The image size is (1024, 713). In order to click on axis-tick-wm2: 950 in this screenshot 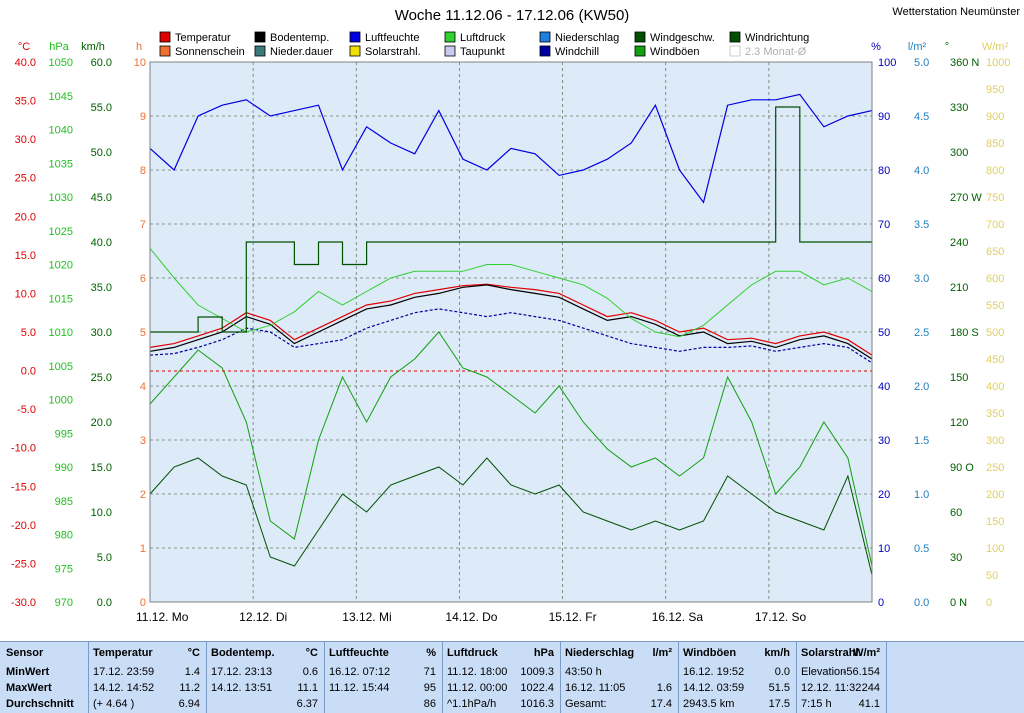, I will do `click(995, 90)`.